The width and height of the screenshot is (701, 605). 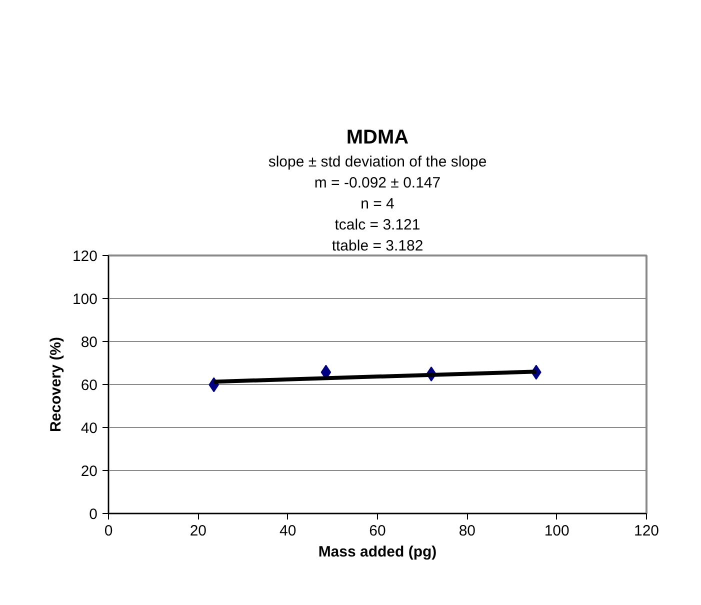 I want to click on x-tick-label: 80, so click(x=467, y=531).